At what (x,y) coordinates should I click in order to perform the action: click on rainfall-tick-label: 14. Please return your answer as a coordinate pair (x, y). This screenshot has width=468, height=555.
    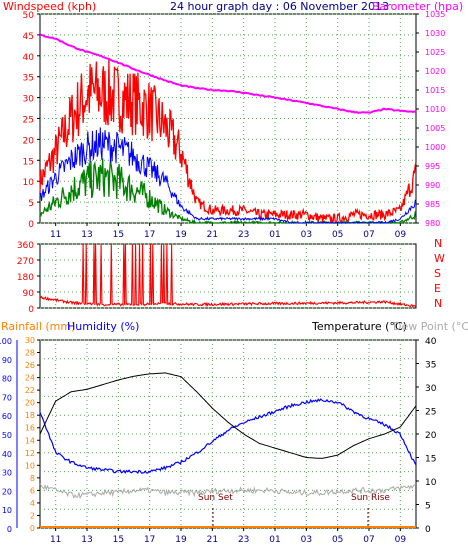
    Looking at the image, I should click on (30, 440).